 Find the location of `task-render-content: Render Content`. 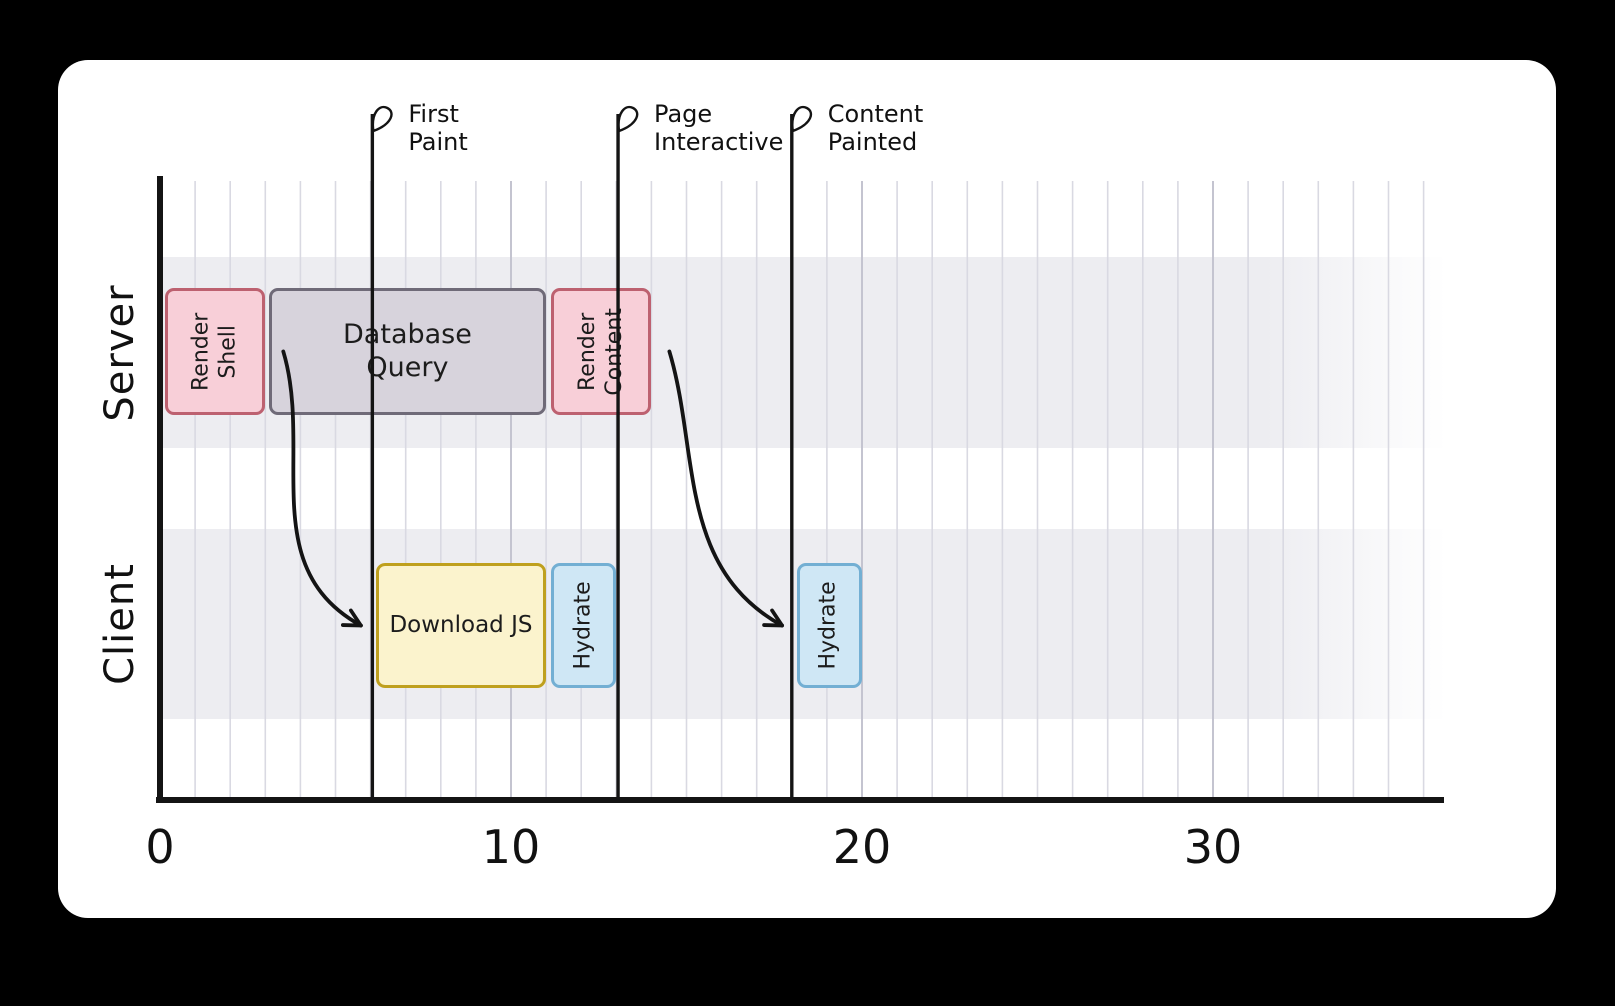

task-render-content: Render Content is located at coordinates (601, 351).